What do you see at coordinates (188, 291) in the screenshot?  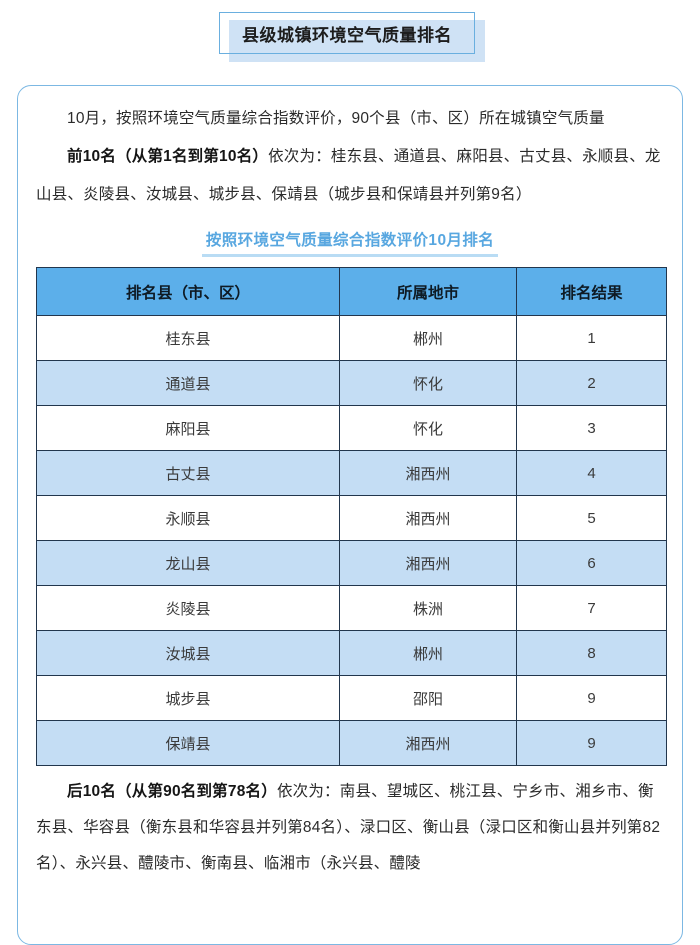 I see `column-header-county: 排名县（市、区）` at bounding box center [188, 291].